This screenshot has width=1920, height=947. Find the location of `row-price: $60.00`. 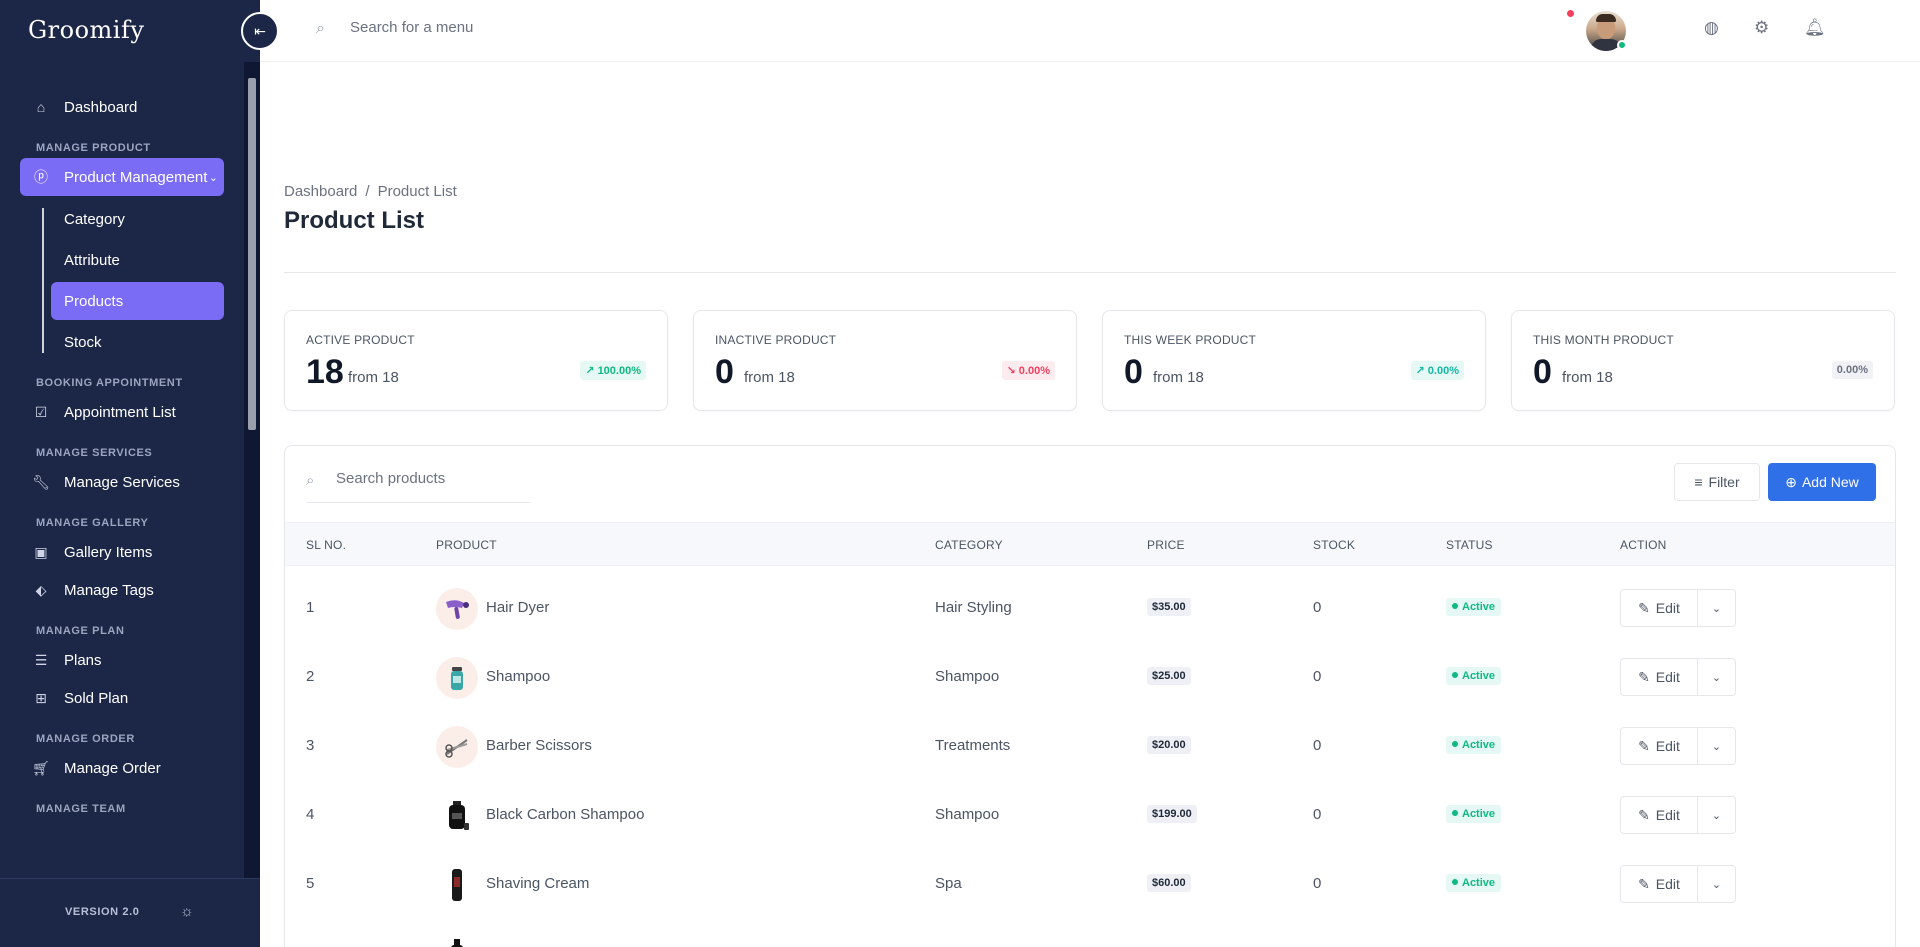

row-price: $60.00 is located at coordinates (1169, 883).